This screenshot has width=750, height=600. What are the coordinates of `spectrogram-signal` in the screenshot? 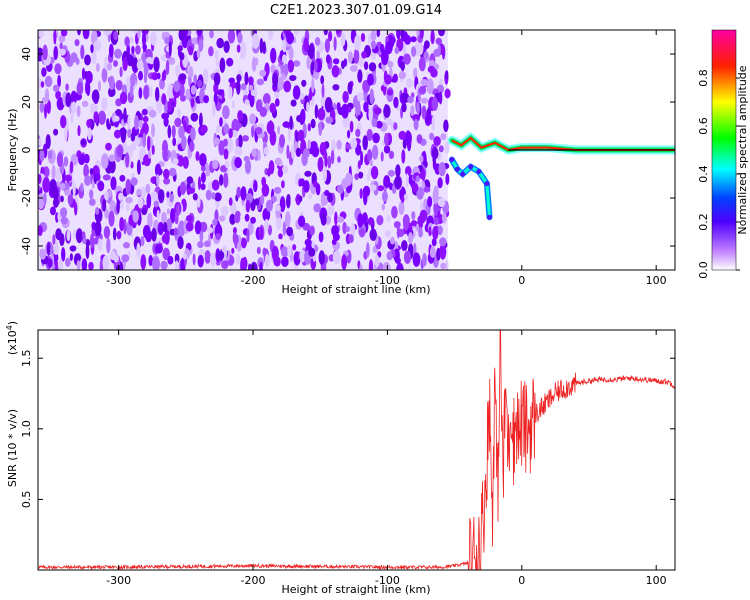 It's located at (561, 176).